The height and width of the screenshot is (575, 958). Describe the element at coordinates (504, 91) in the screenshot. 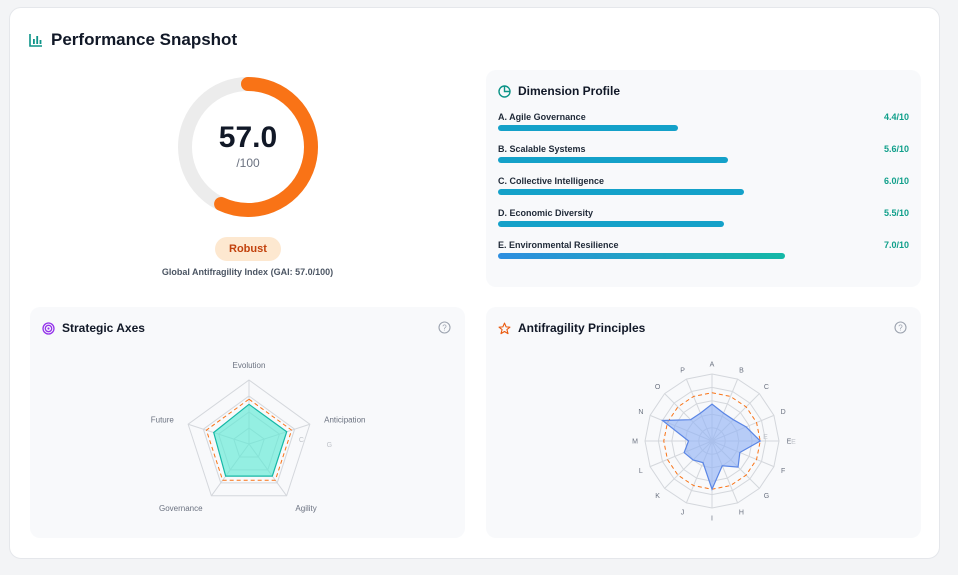

I see `pie-chart-icon` at that location.